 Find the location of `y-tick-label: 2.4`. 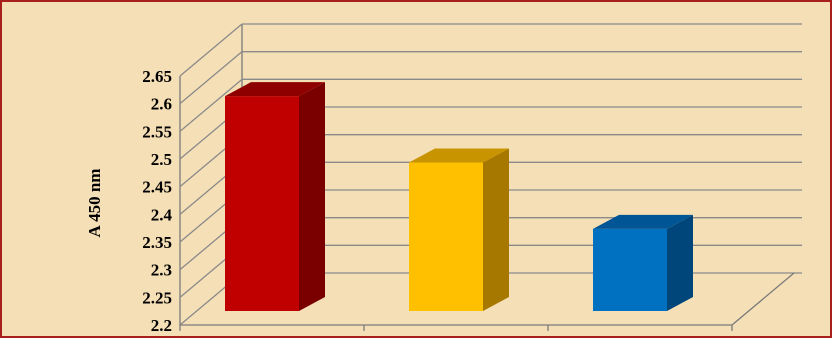

y-tick-label: 2.4 is located at coordinates (162, 214).